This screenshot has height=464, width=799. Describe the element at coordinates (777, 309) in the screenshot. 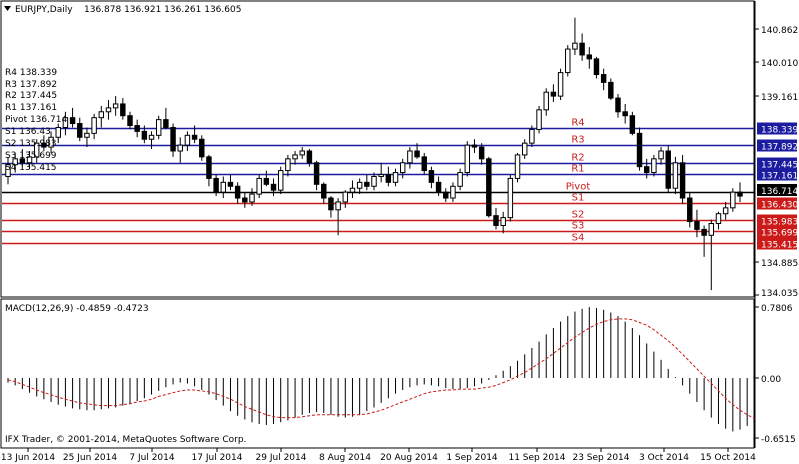

I see `macd-tick: 0.7806` at that location.